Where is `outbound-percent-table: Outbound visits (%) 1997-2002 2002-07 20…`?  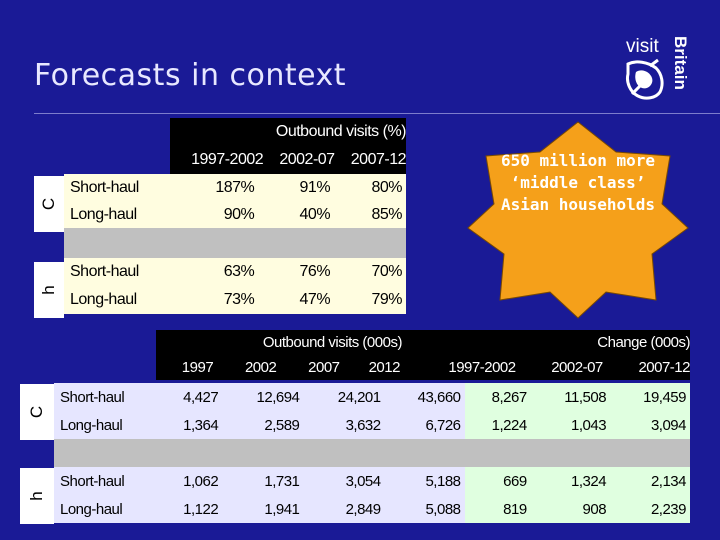
outbound-percent-table: Outbound visits (%) 1997-2002 2002-07 20… is located at coordinates (288, 146).